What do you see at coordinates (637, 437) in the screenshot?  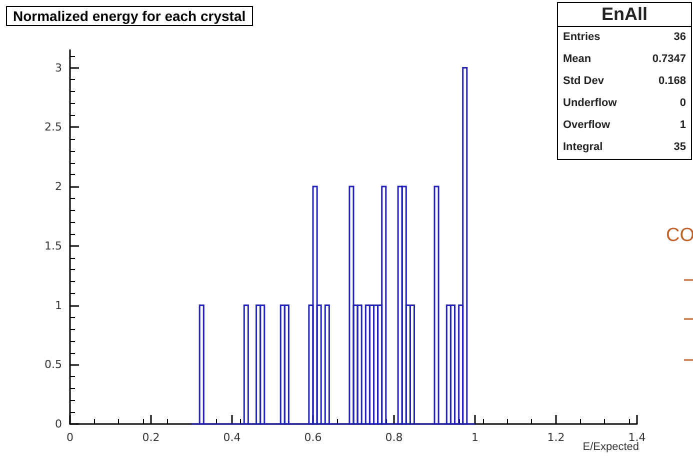 I see `x-tick-label: 1.4` at bounding box center [637, 437].